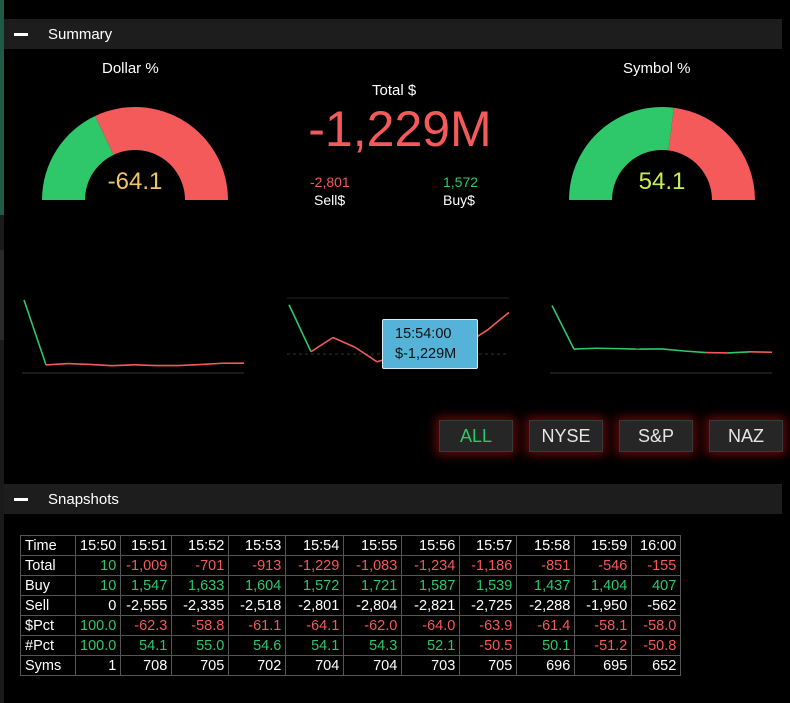 Image resolution: width=790 pixels, height=703 pixels. I want to click on table-cell: -1,234, so click(431, 565).